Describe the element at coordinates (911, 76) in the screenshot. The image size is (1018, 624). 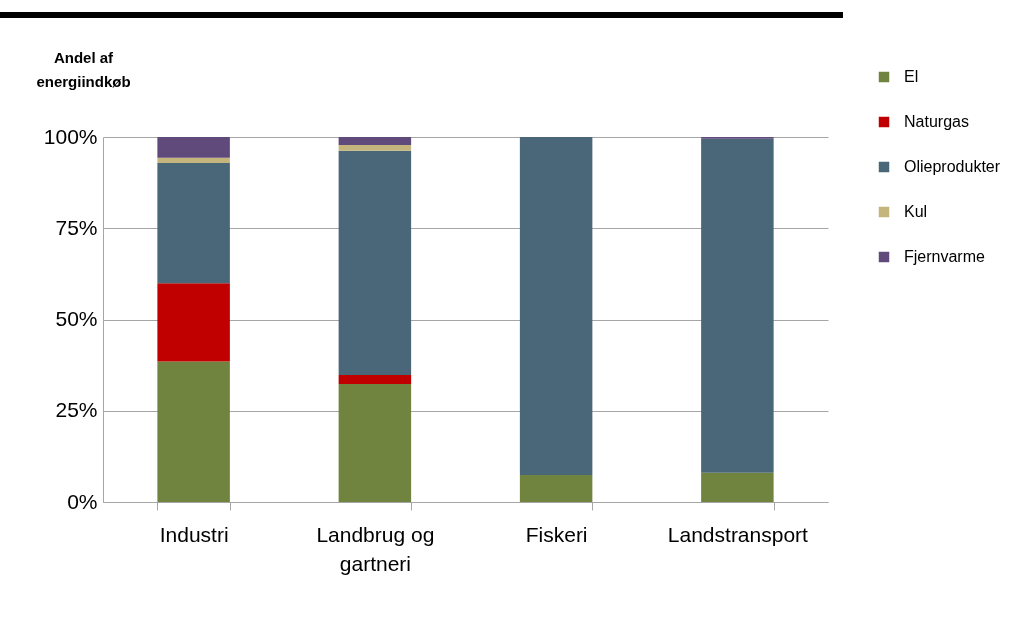
I see `legend-label: El` at that location.